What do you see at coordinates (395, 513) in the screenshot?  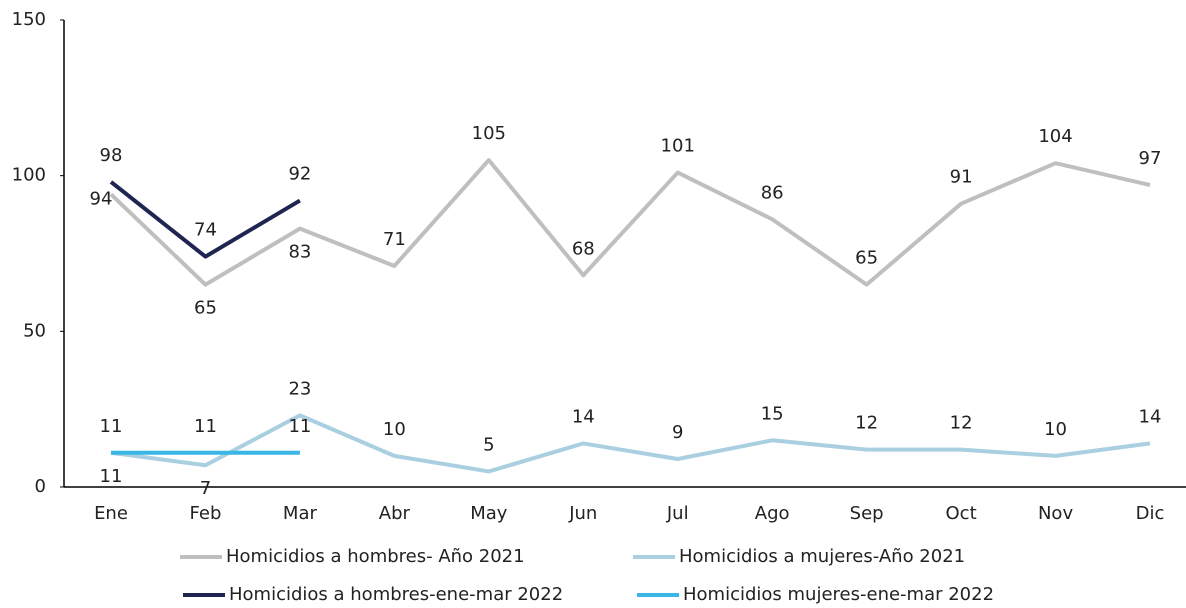 I see `x-tick-label: Abr` at bounding box center [395, 513].